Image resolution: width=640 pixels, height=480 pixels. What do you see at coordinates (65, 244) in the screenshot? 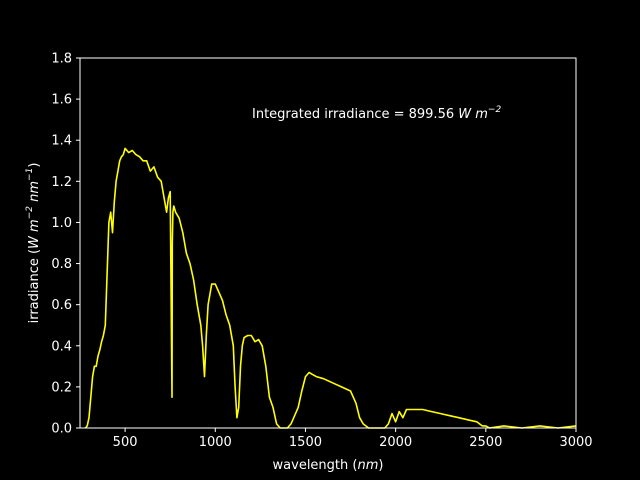
I see `y-axis-ticks: 0.0 0.2 0.4 0.6 0.8 1.0 1.2 1.4 1.6 1.8` at bounding box center [65, 244].